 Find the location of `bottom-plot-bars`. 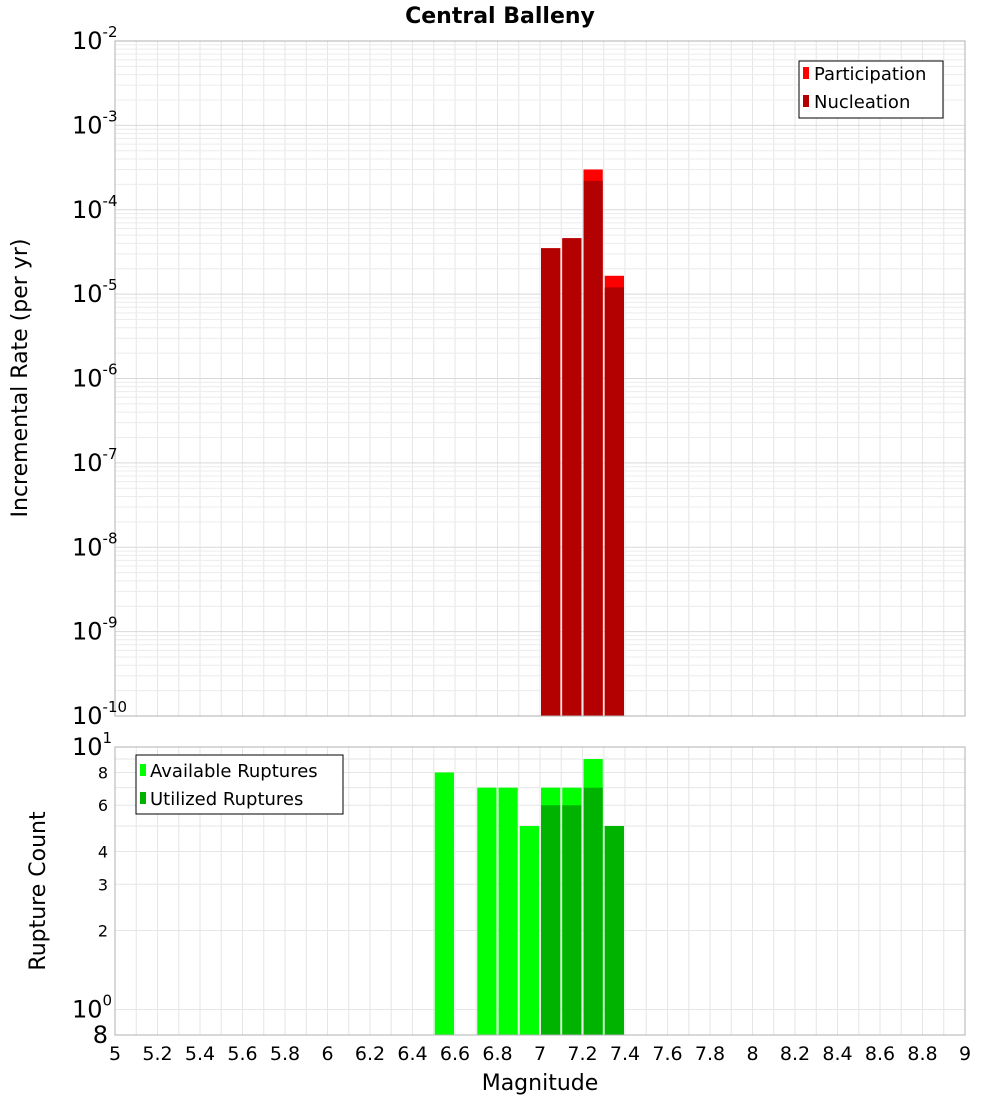

bottom-plot-bars is located at coordinates (529, 897).